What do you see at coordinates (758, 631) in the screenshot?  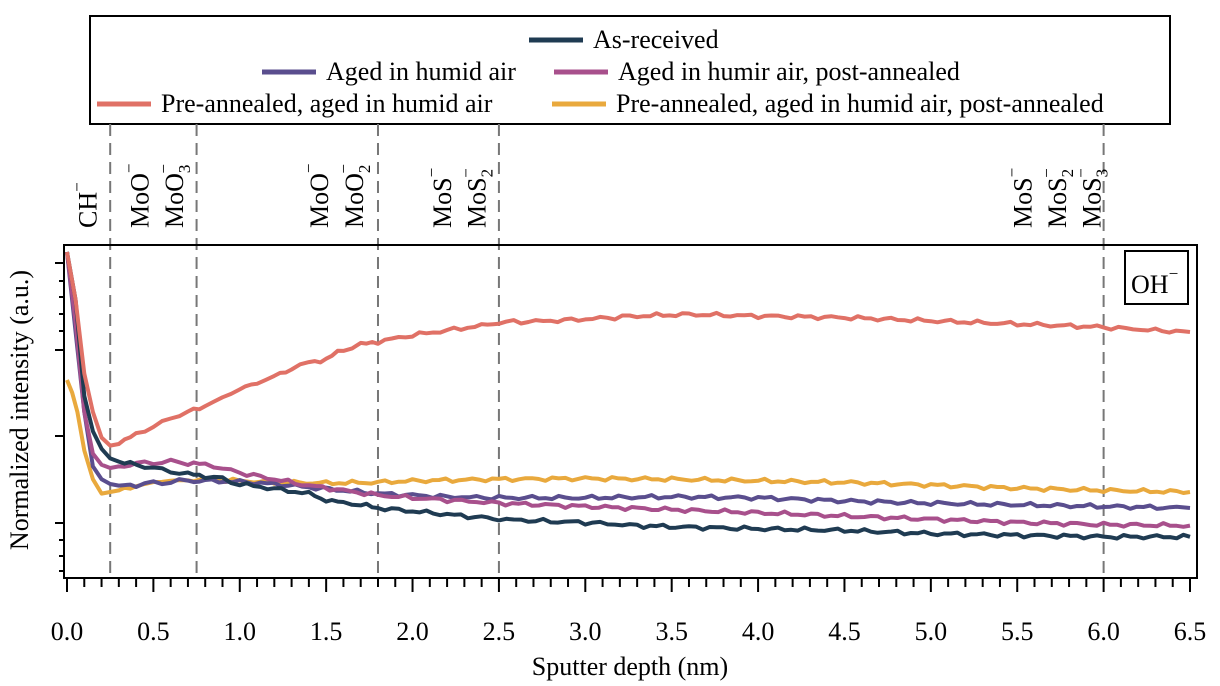 I see `x-tick-label: 4.0` at bounding box center [758, 631].